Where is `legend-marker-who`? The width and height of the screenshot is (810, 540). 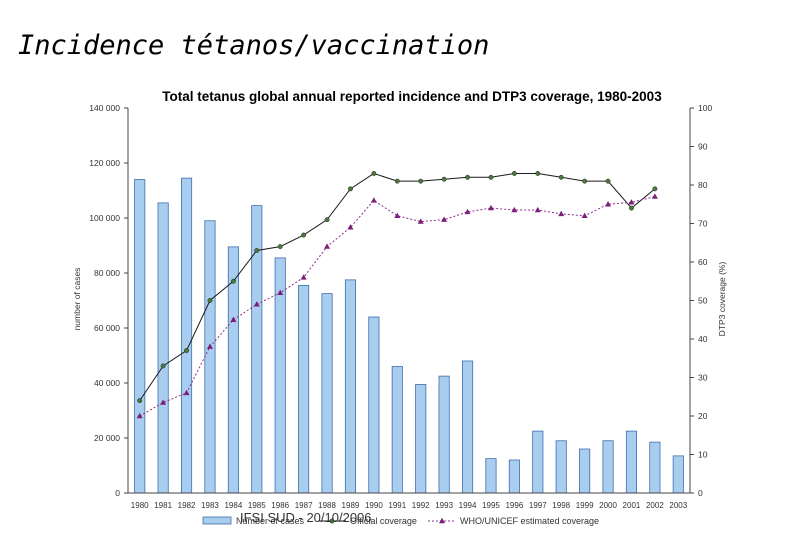
legend-marker-who is located at coordinates (442, 520).